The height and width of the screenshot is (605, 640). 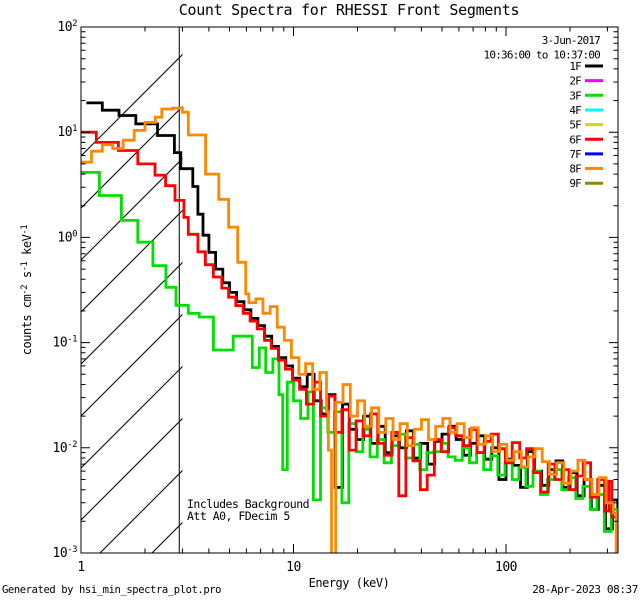 I want to click on legend-item-8F: 8F, so click(x=586, y=169).